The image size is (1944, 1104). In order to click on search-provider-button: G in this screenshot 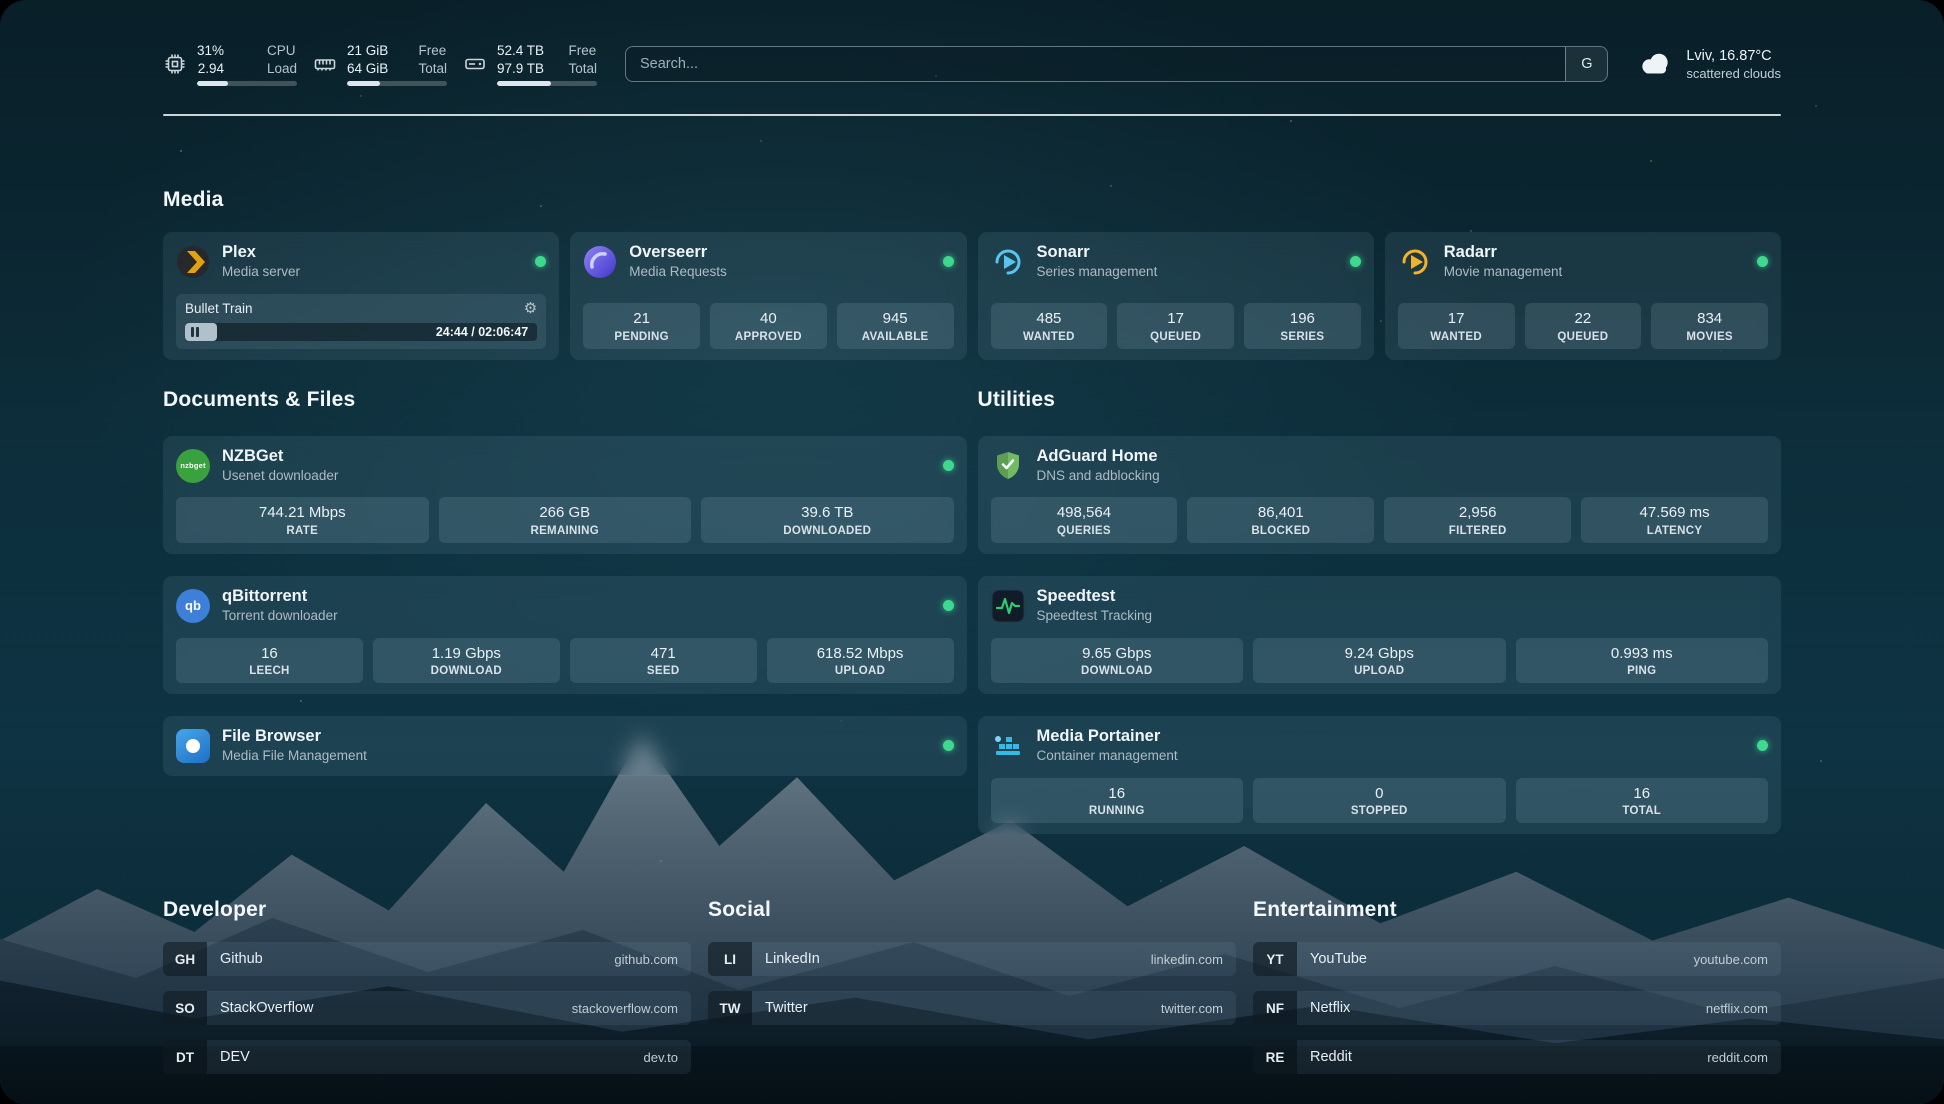, I will do `click(1586, 64)`.